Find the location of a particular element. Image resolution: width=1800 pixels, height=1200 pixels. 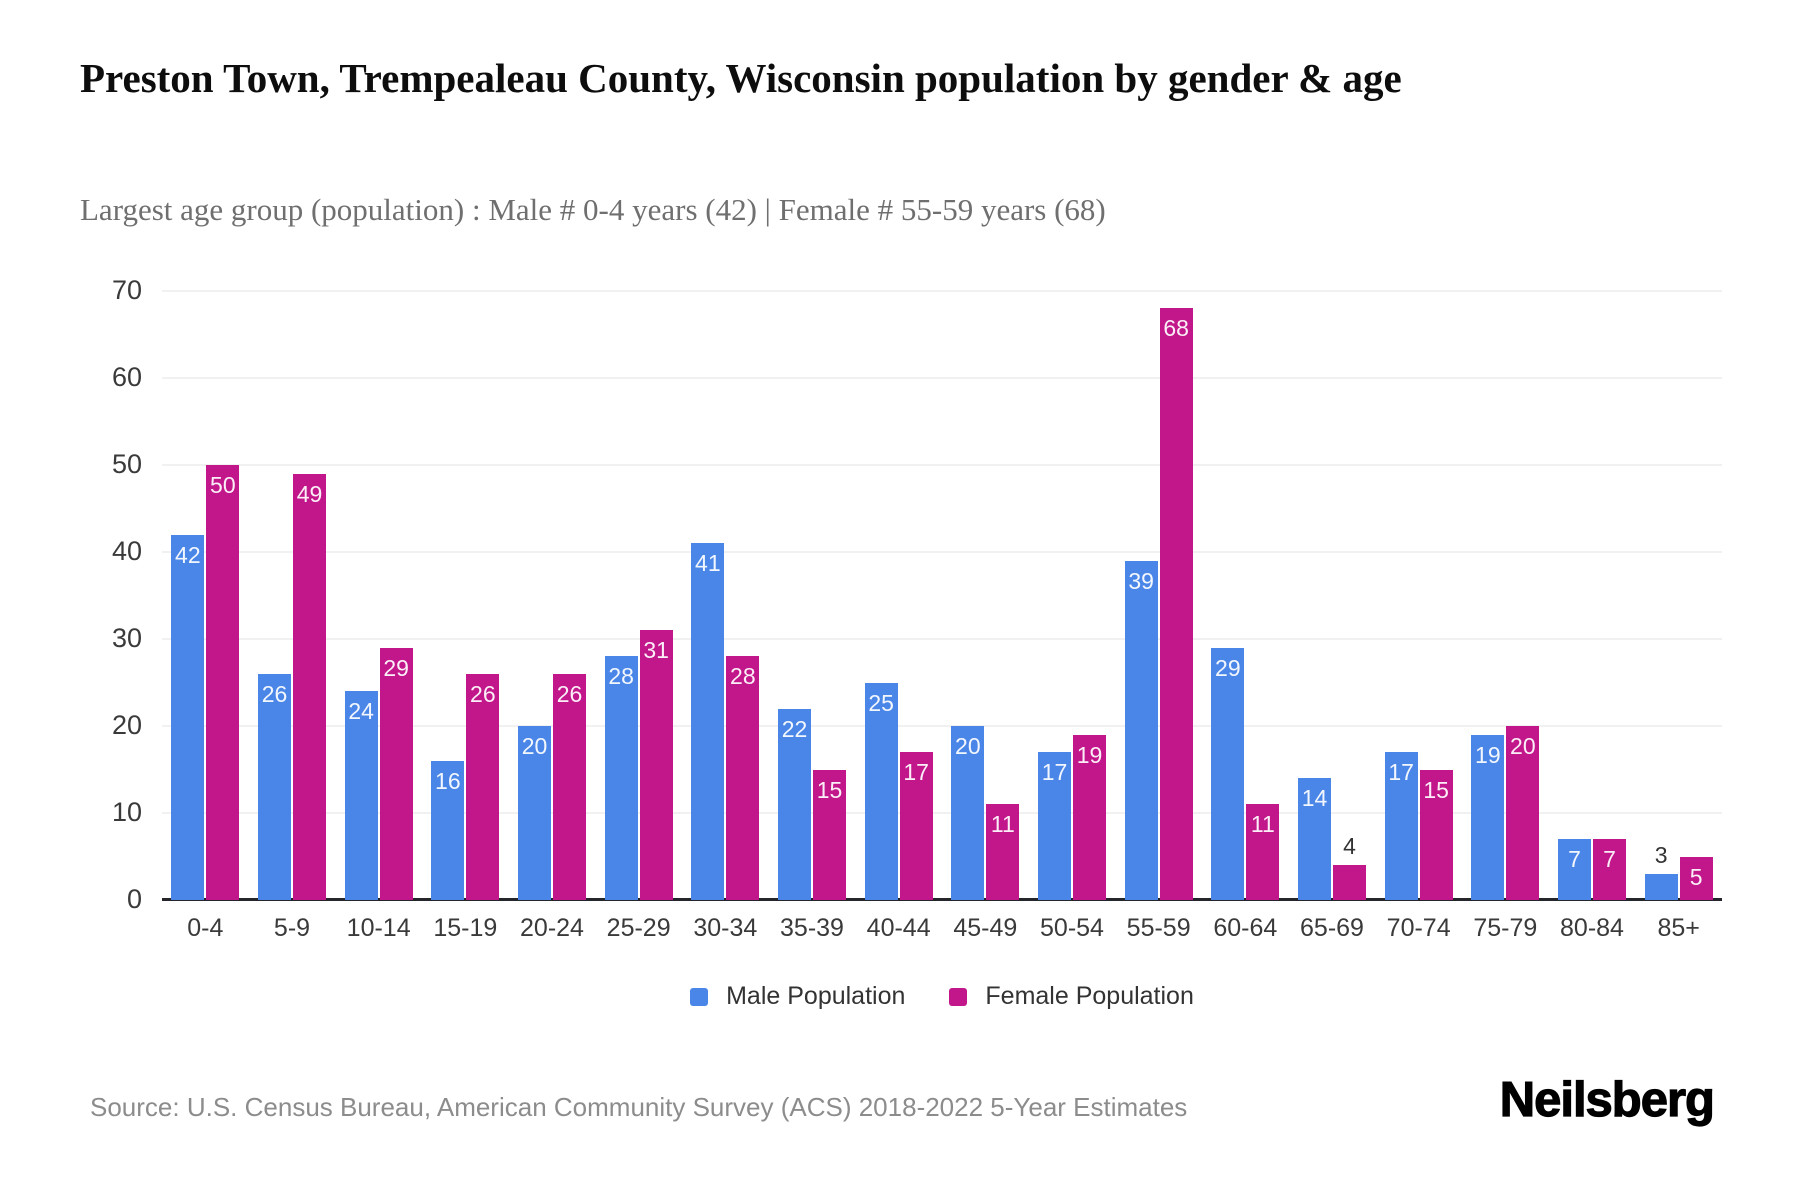

y-tick-label: 20 is located at coordinates (126, 725).